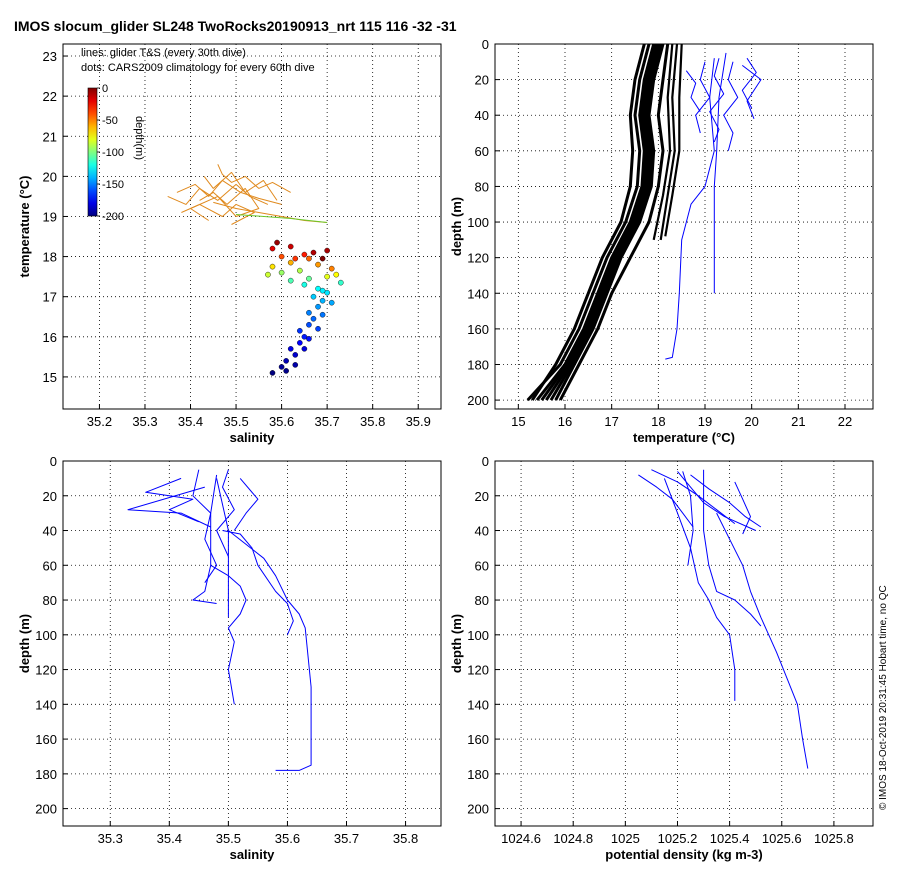 Image resolution: width=900 pixels, height=880 pixels. Describe the element at coordinates (50, 56) in the screenshot. I see `ts-y-tick-label: 23` at that location.